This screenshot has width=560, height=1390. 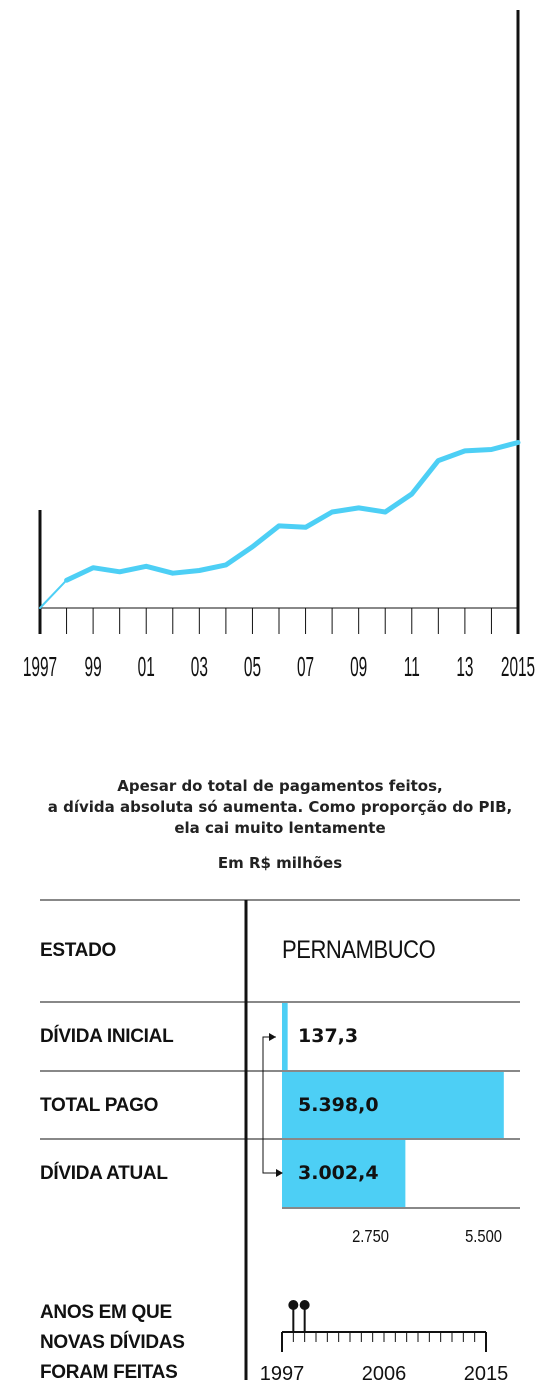 What do you see at coordinates (280, 828) in the screenshot?
I see `subtitle-line-3: ela cai muito lentamente` at bounding box center [280, 828].